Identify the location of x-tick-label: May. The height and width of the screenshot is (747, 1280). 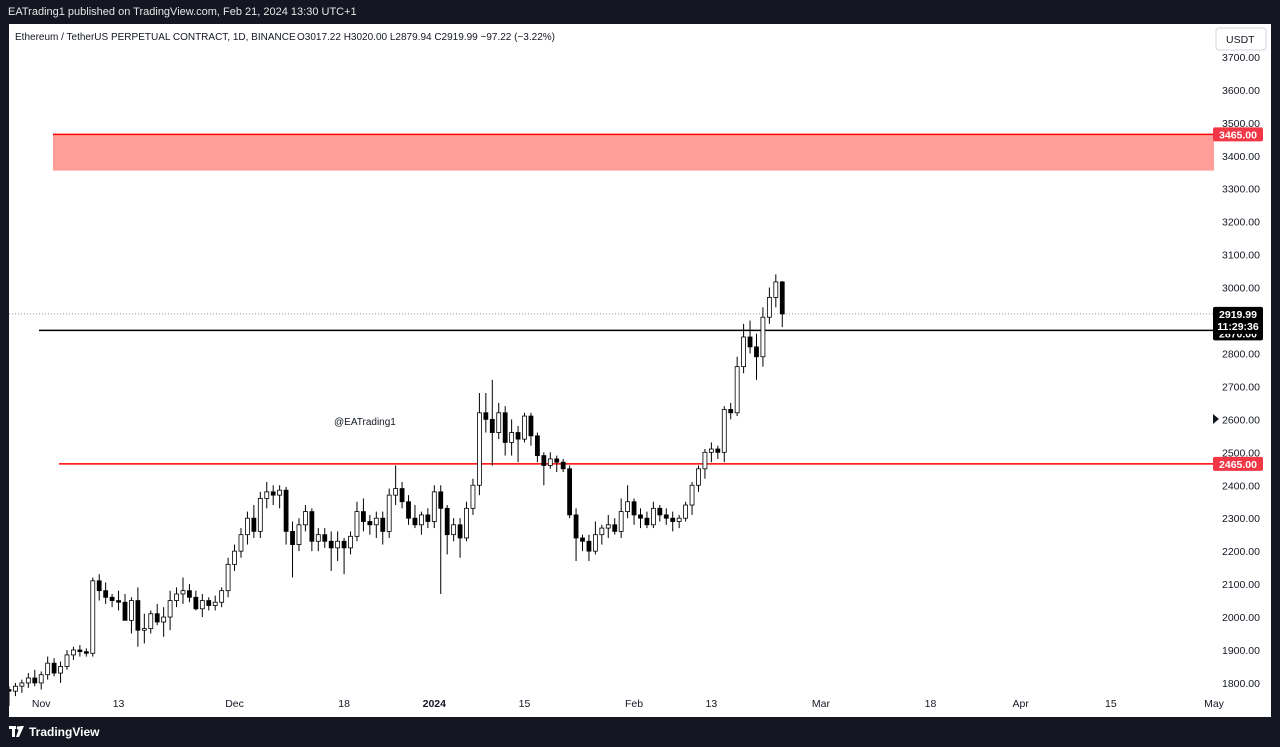
(1214, 704).